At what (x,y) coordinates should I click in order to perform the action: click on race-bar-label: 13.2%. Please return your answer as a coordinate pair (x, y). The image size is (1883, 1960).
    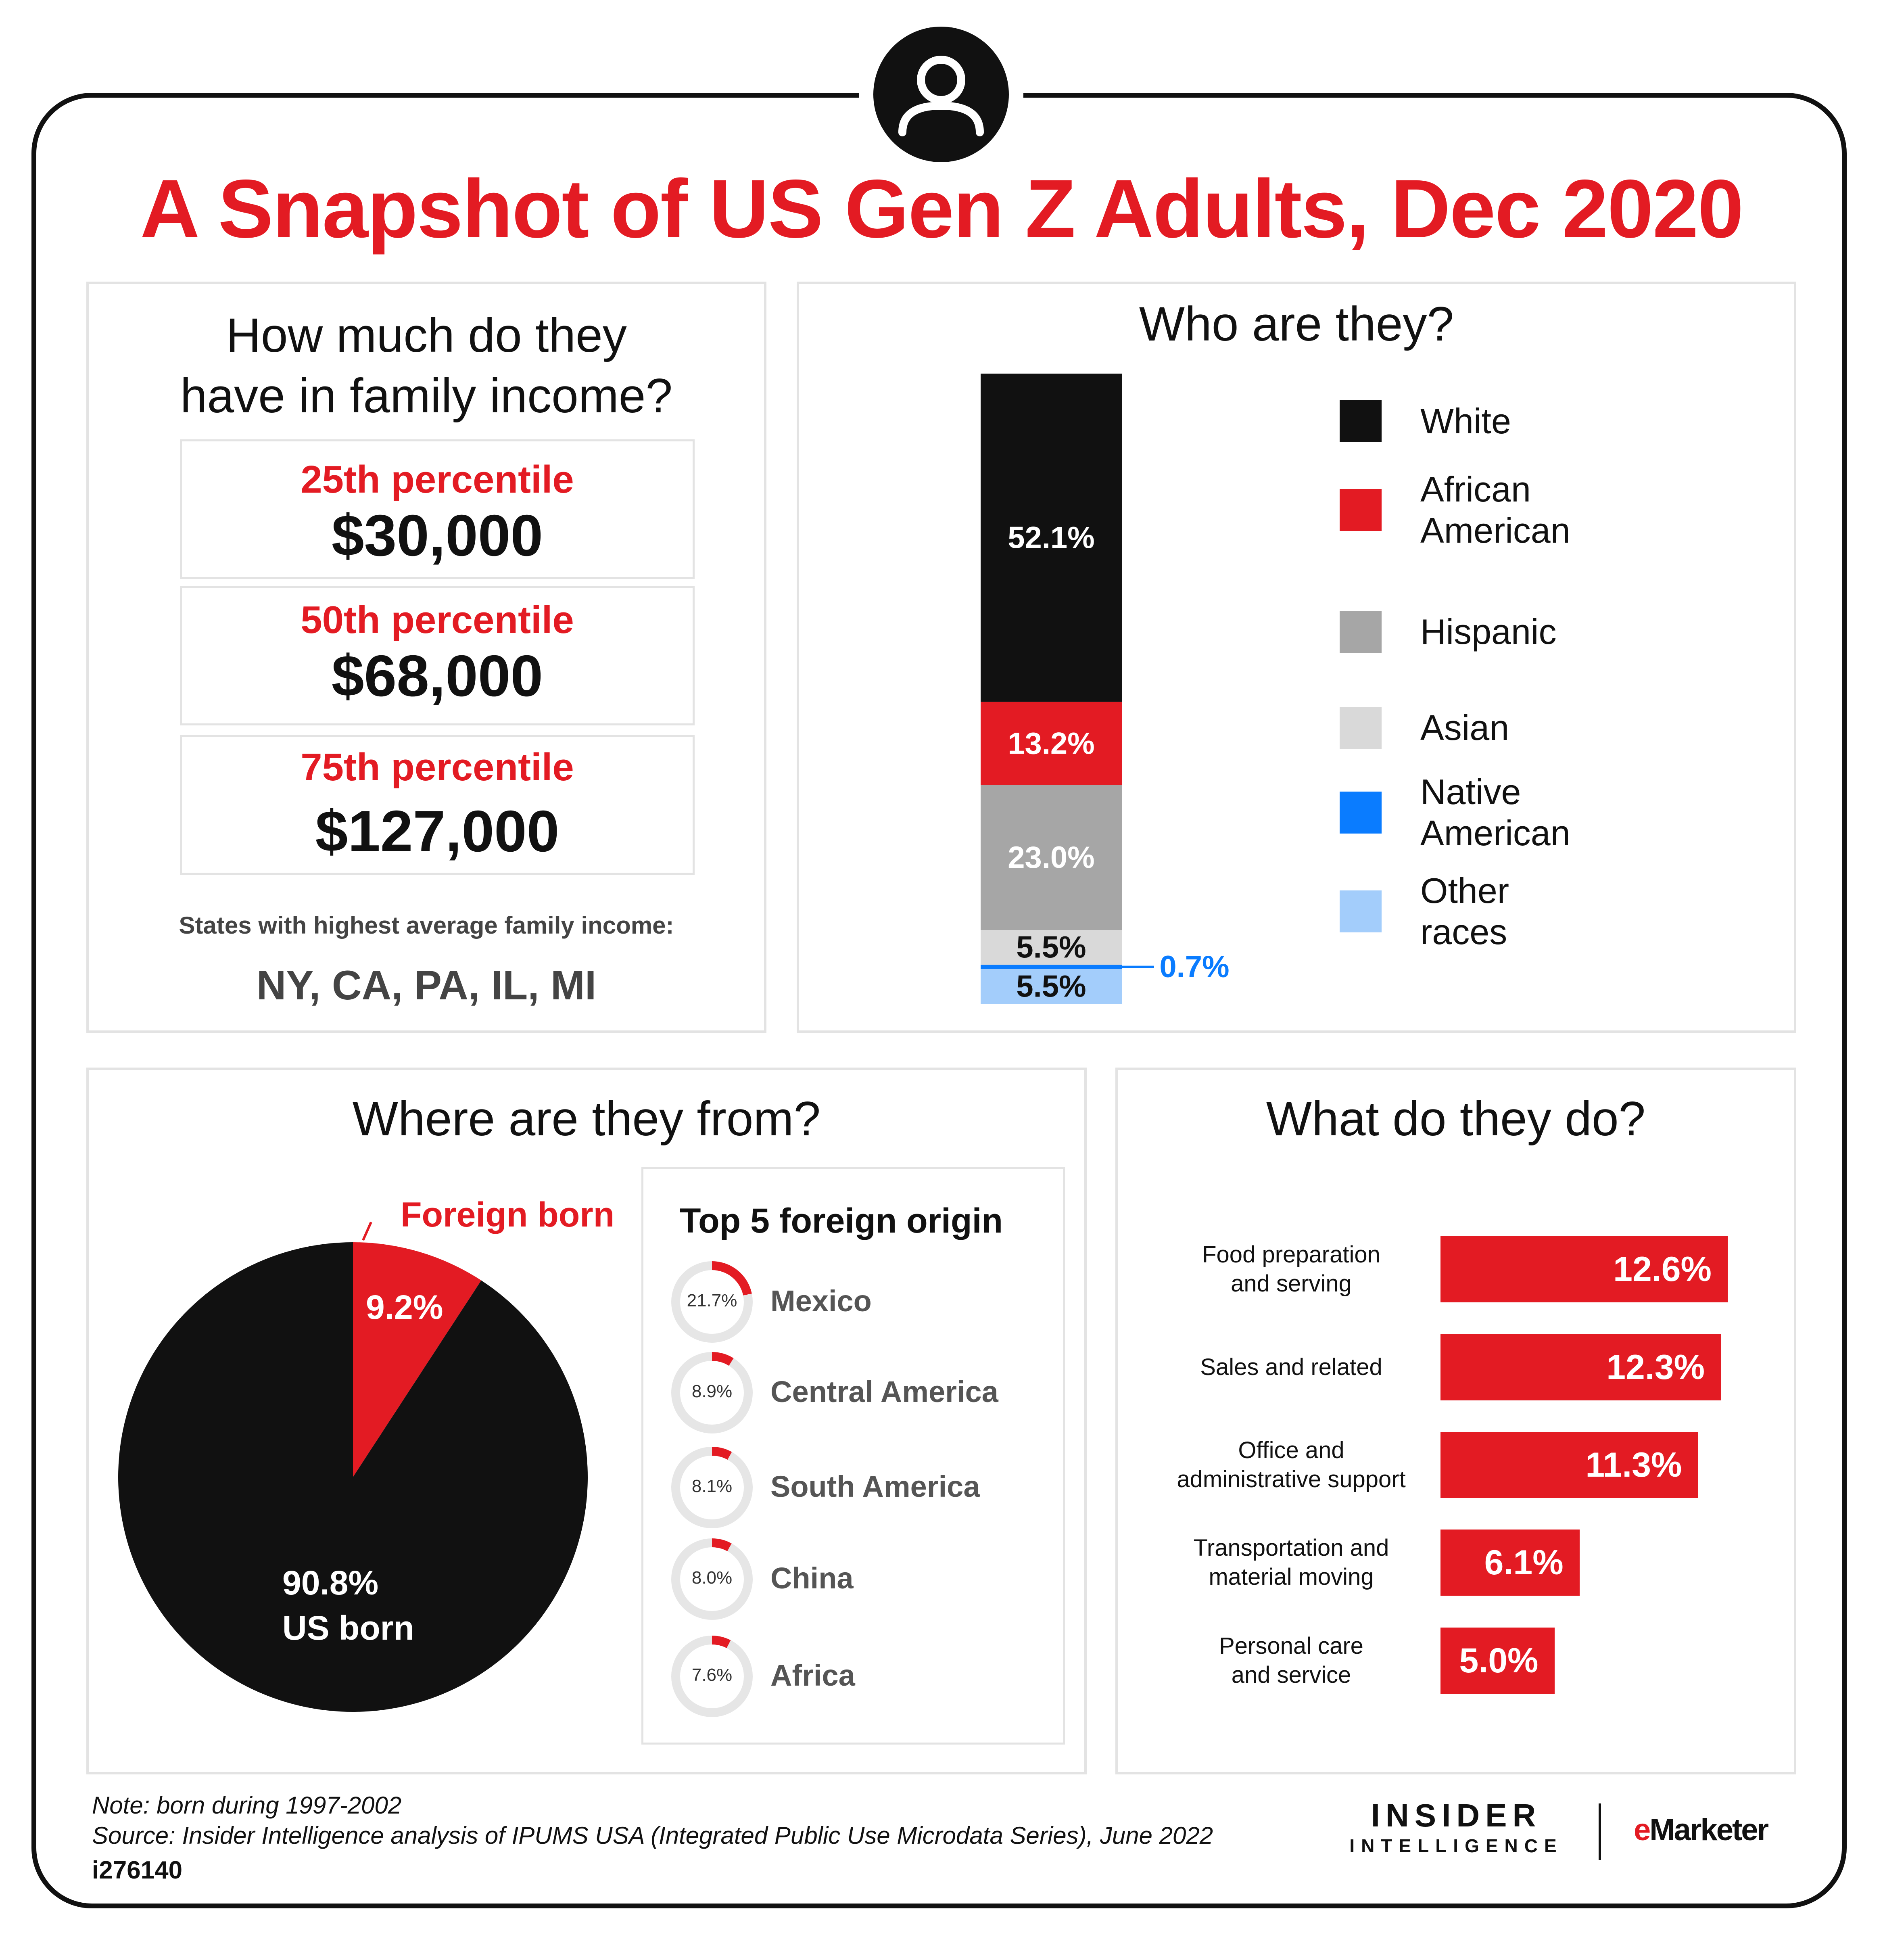
    Looking at the image, I should click on (1051, 744).